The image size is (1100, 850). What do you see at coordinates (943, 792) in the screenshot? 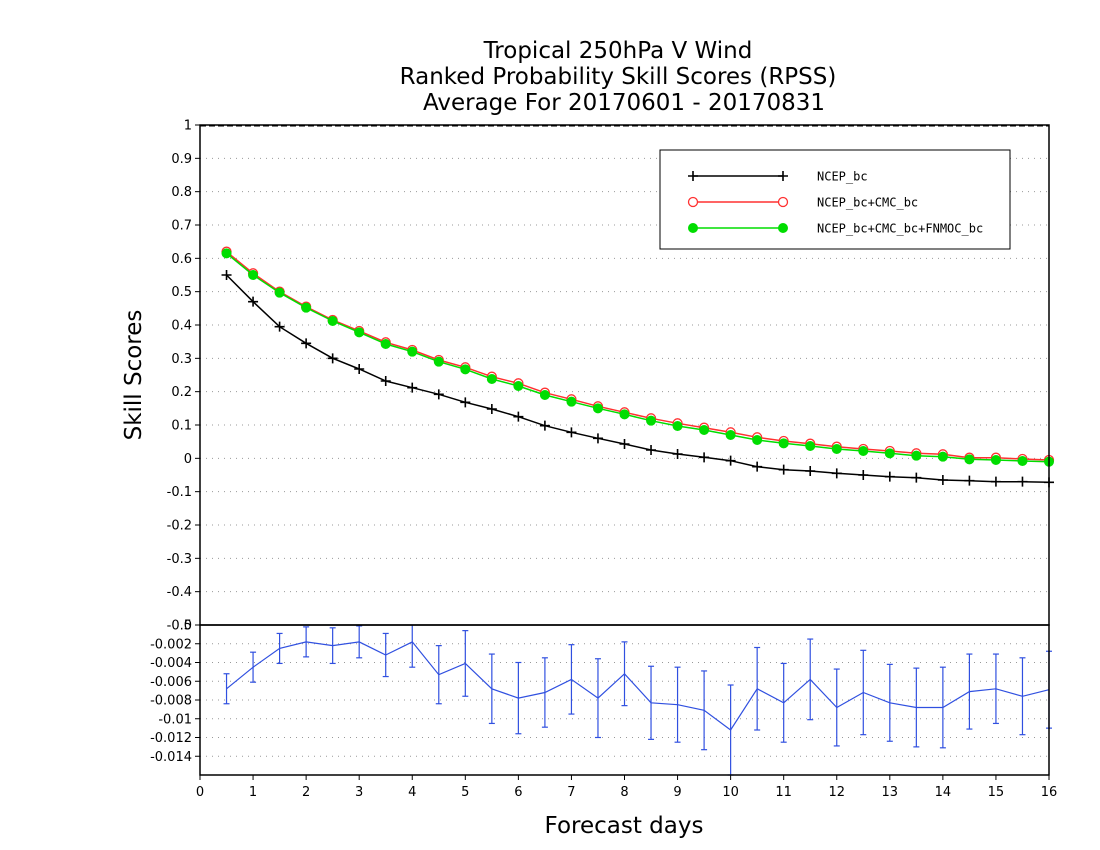
I see `x-tick-label: 14` at bounding box center [943, 792].